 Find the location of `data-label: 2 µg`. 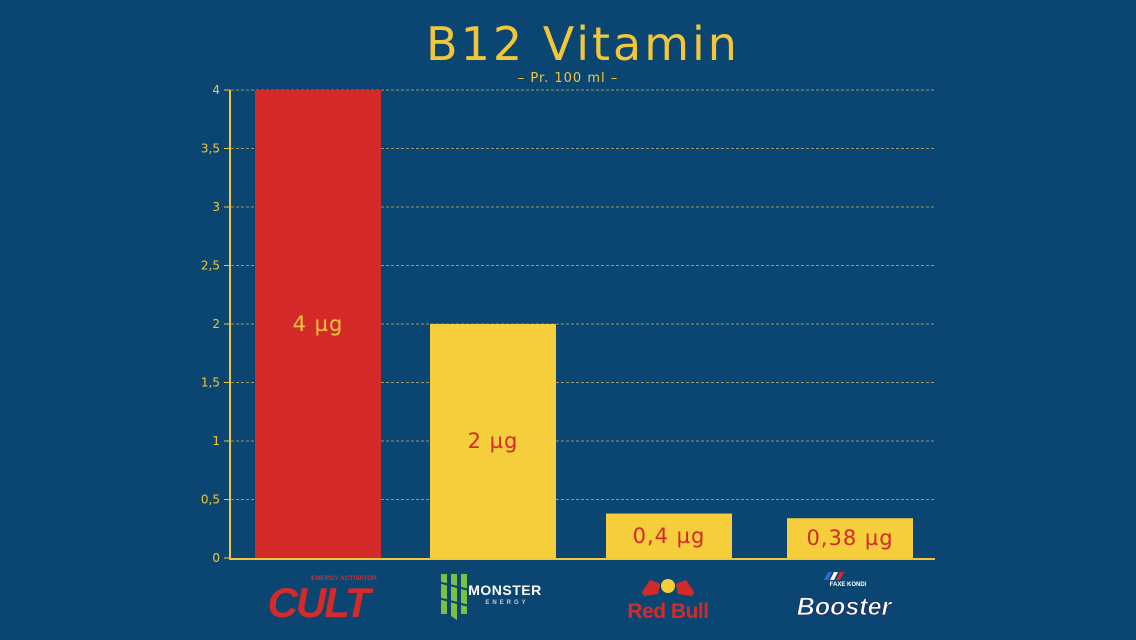

data-label: 2 µg is located at coordinates (493, 441).